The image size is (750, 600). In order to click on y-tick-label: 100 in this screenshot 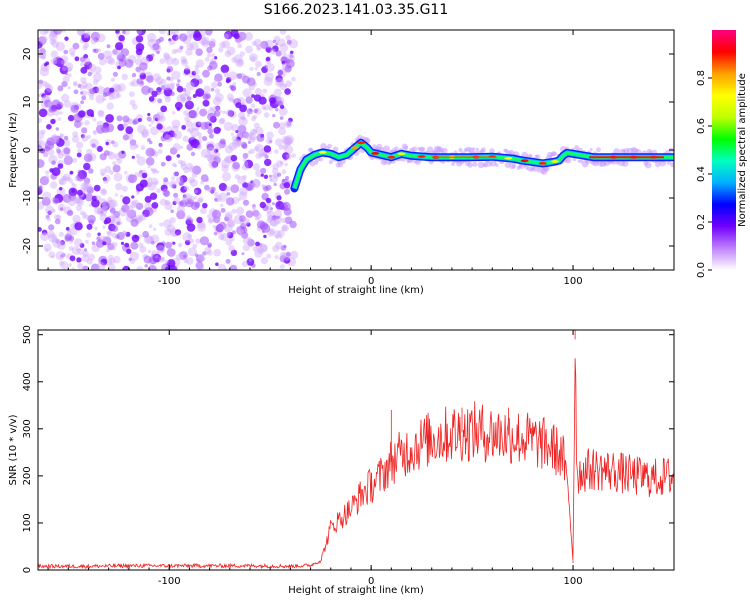, I will do `click(27, 522)`.